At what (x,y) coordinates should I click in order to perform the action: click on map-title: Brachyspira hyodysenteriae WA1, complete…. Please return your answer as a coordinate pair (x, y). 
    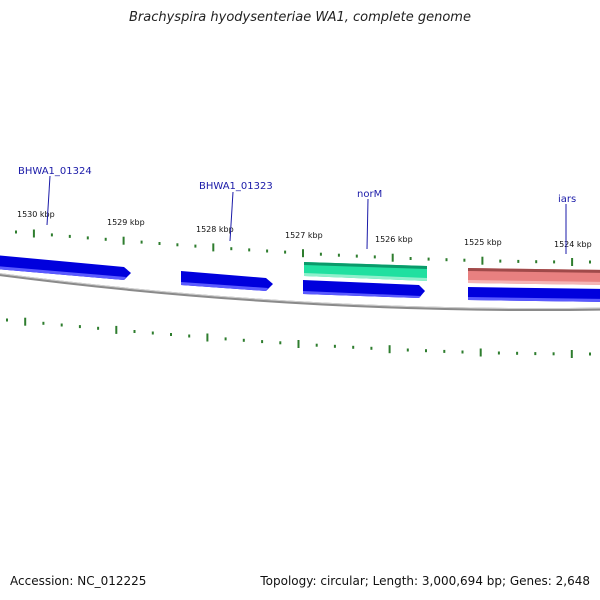
    Looking at the image, I should click on (300, 17).